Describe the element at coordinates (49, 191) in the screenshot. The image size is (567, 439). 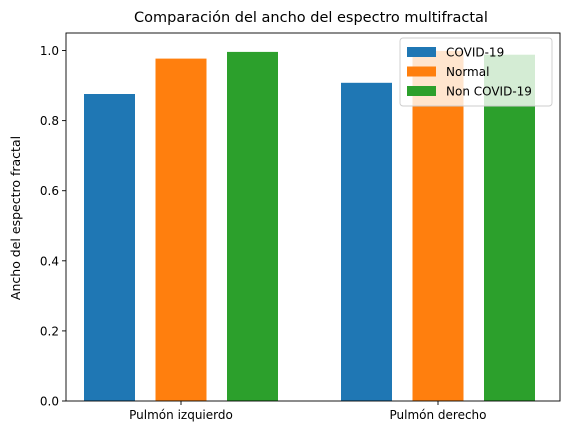
I see `y-tick-label: 0.6` at that location.